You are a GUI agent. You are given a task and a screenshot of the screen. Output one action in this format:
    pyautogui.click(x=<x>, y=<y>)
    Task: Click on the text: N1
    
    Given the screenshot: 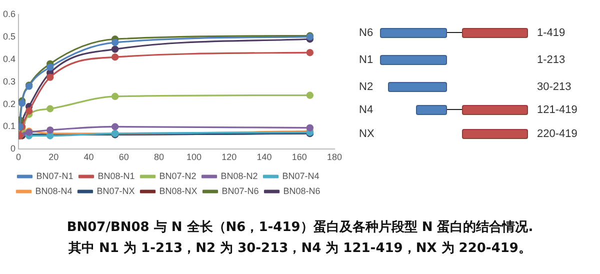 What is the action you would take?
    pyautogui.click(x=366, y=60)
    